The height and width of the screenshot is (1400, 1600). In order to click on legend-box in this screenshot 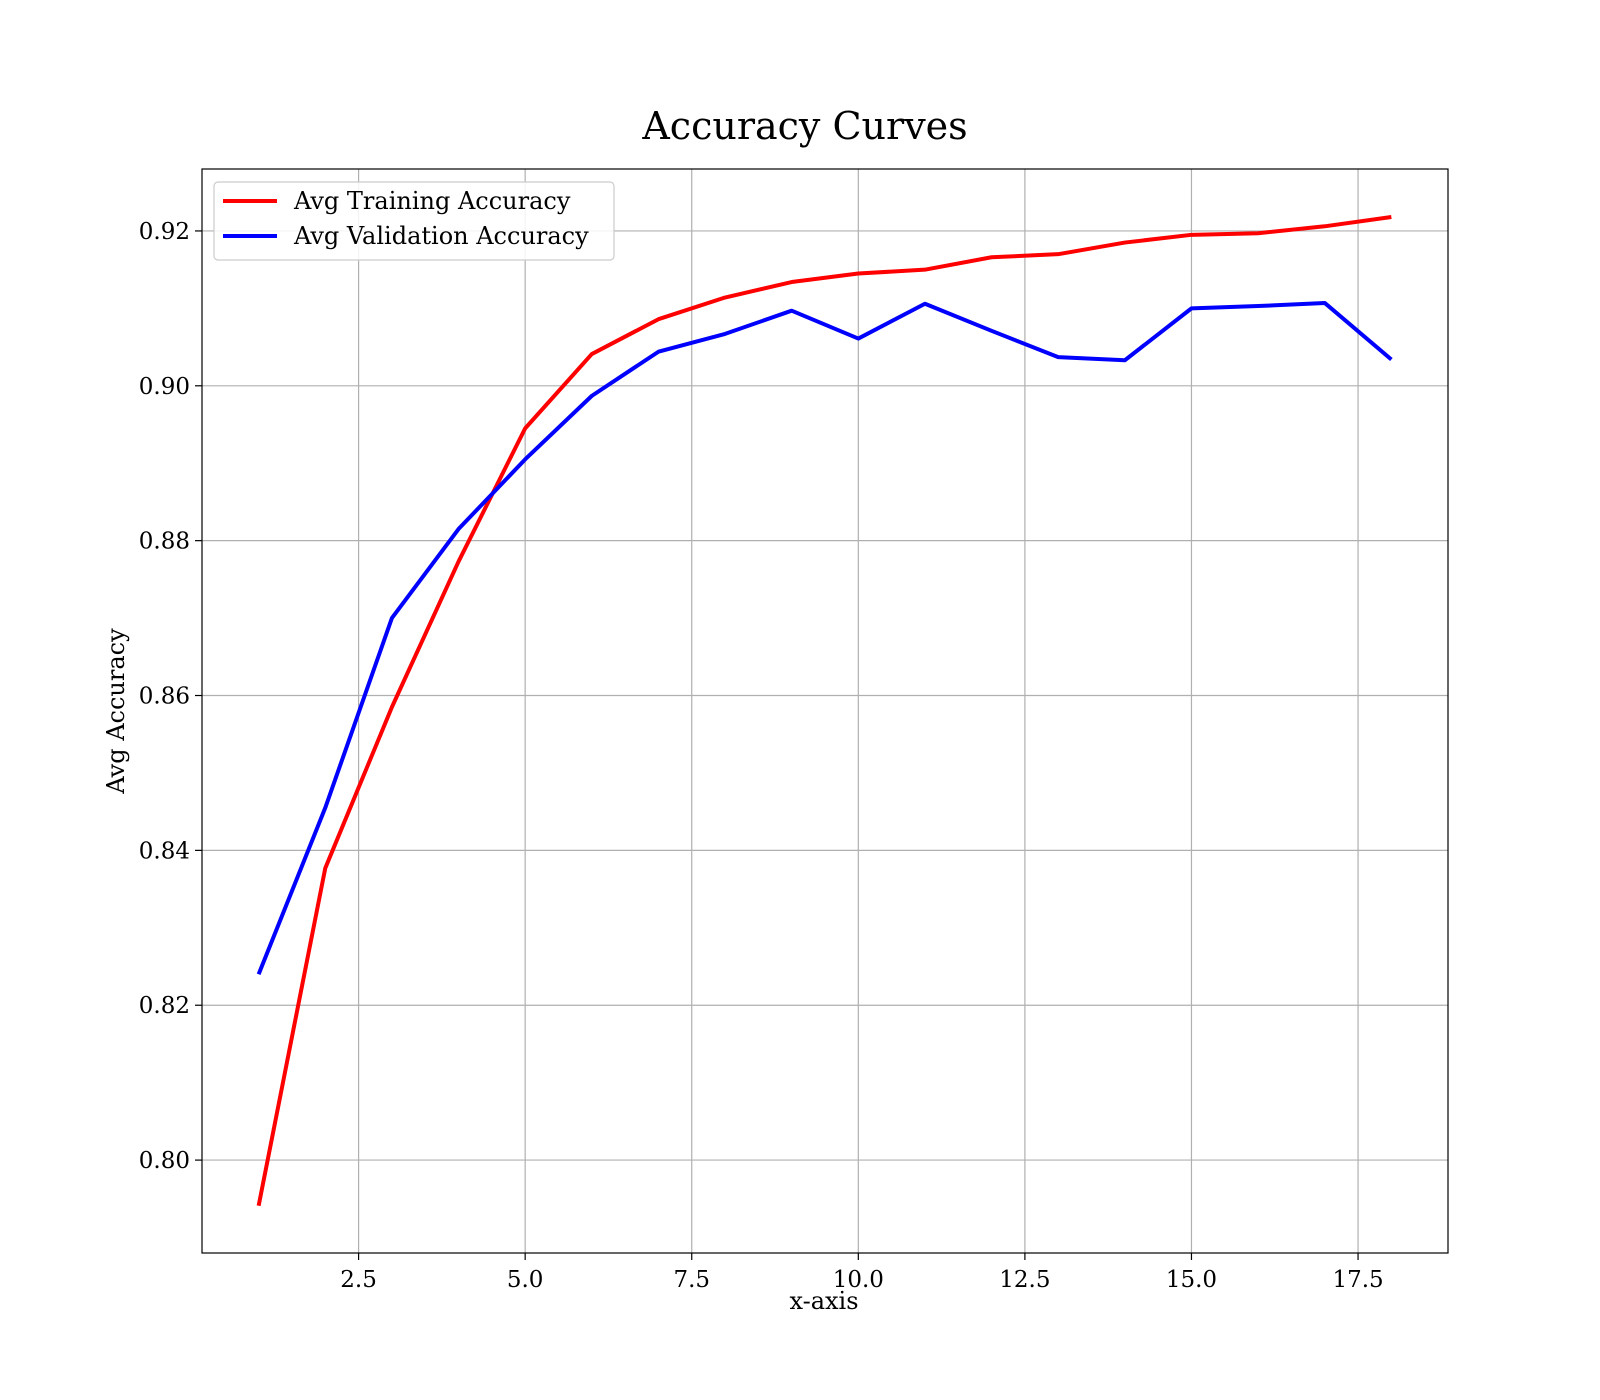, I will do `click(414, 221)`.